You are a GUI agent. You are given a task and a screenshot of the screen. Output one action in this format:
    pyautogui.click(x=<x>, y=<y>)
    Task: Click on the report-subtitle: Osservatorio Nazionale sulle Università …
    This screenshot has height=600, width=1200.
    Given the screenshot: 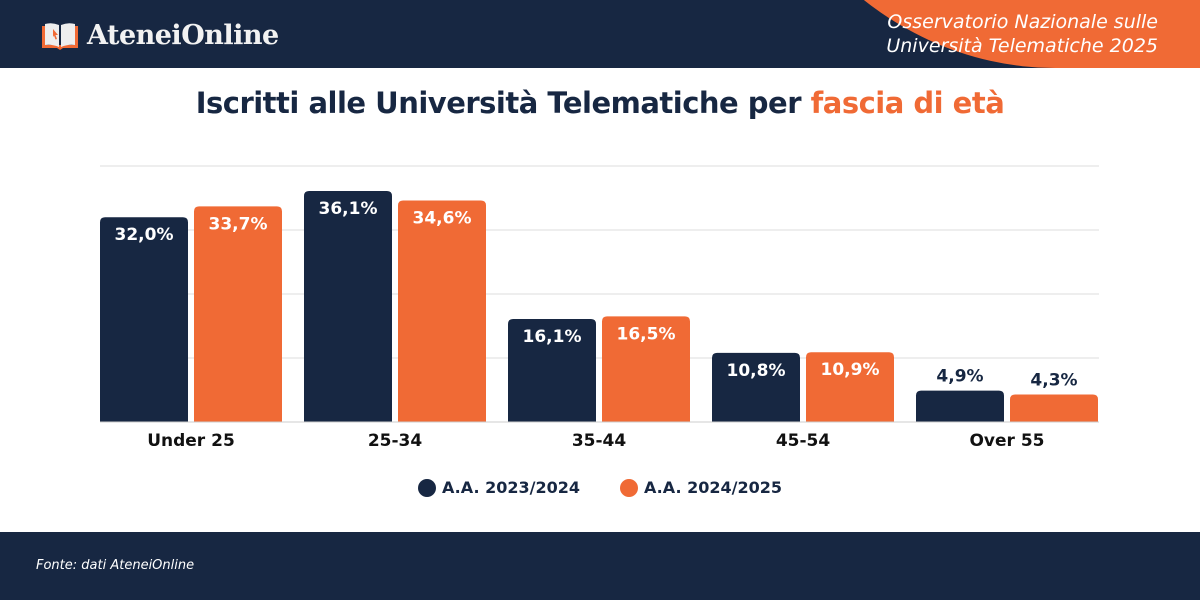 What is the action you would take?
    pyautogui.click(x=1022, y=34)
    